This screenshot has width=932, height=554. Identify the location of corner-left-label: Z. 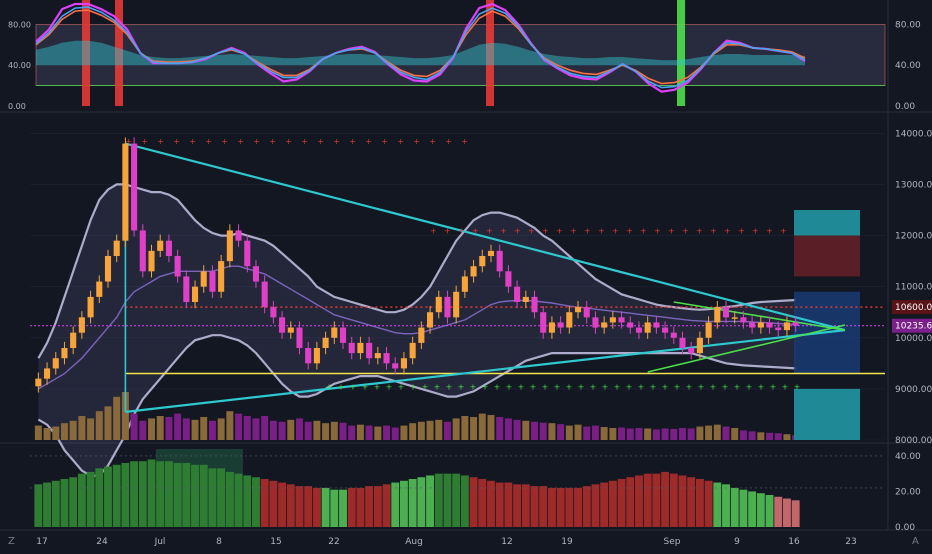
(11, 541).